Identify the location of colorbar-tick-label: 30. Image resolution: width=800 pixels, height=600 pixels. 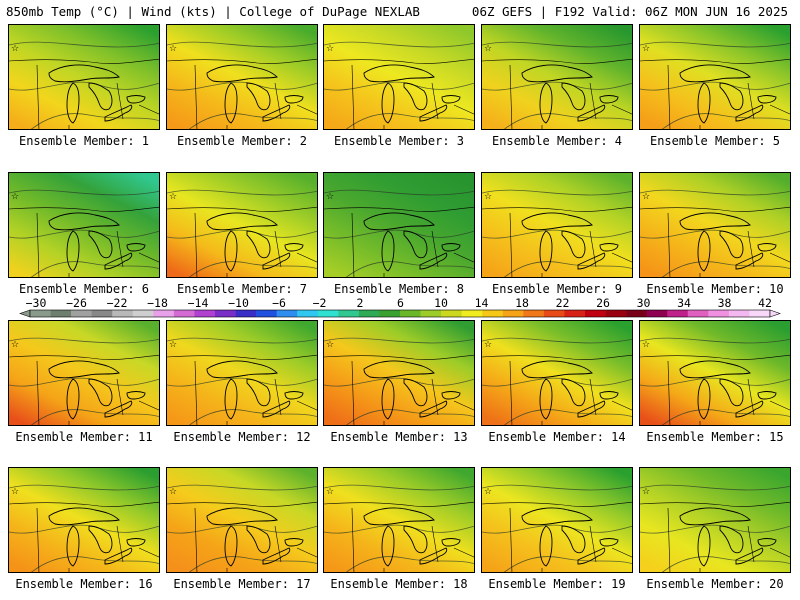
(643, 303).